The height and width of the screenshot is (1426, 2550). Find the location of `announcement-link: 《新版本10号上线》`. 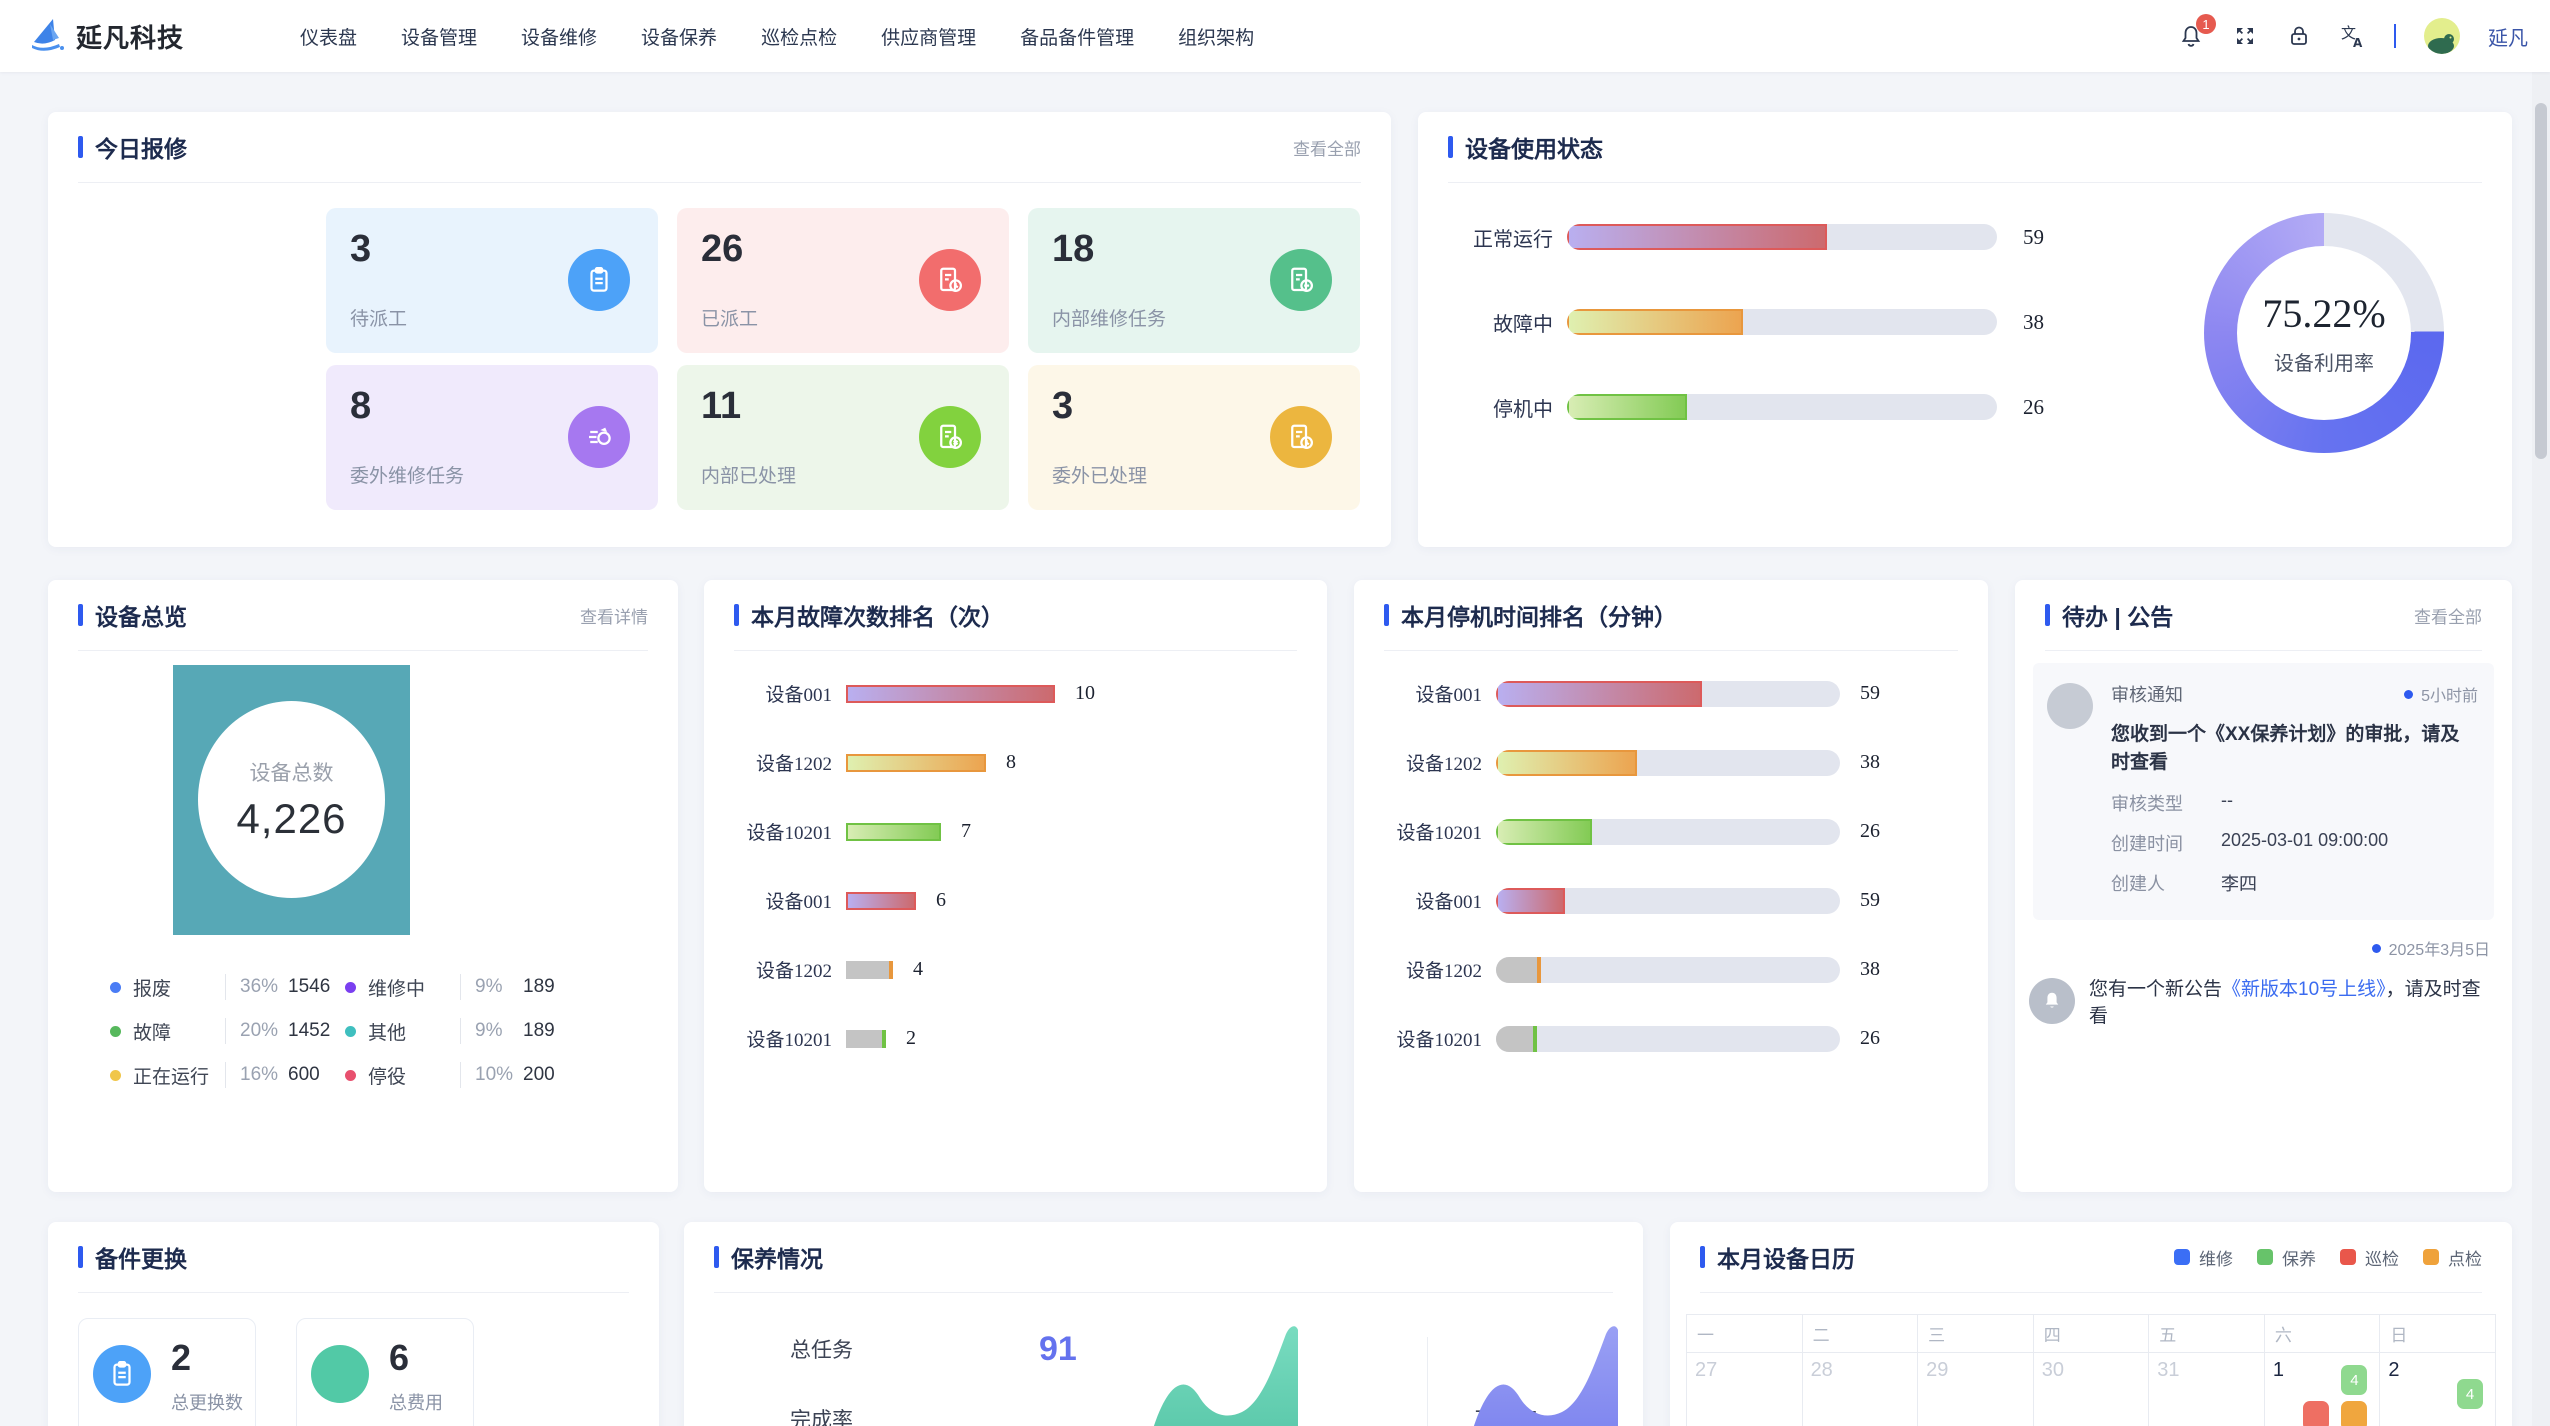

announcement-link: 《新版本10号上线》 is located at coordinates (2304, 990).